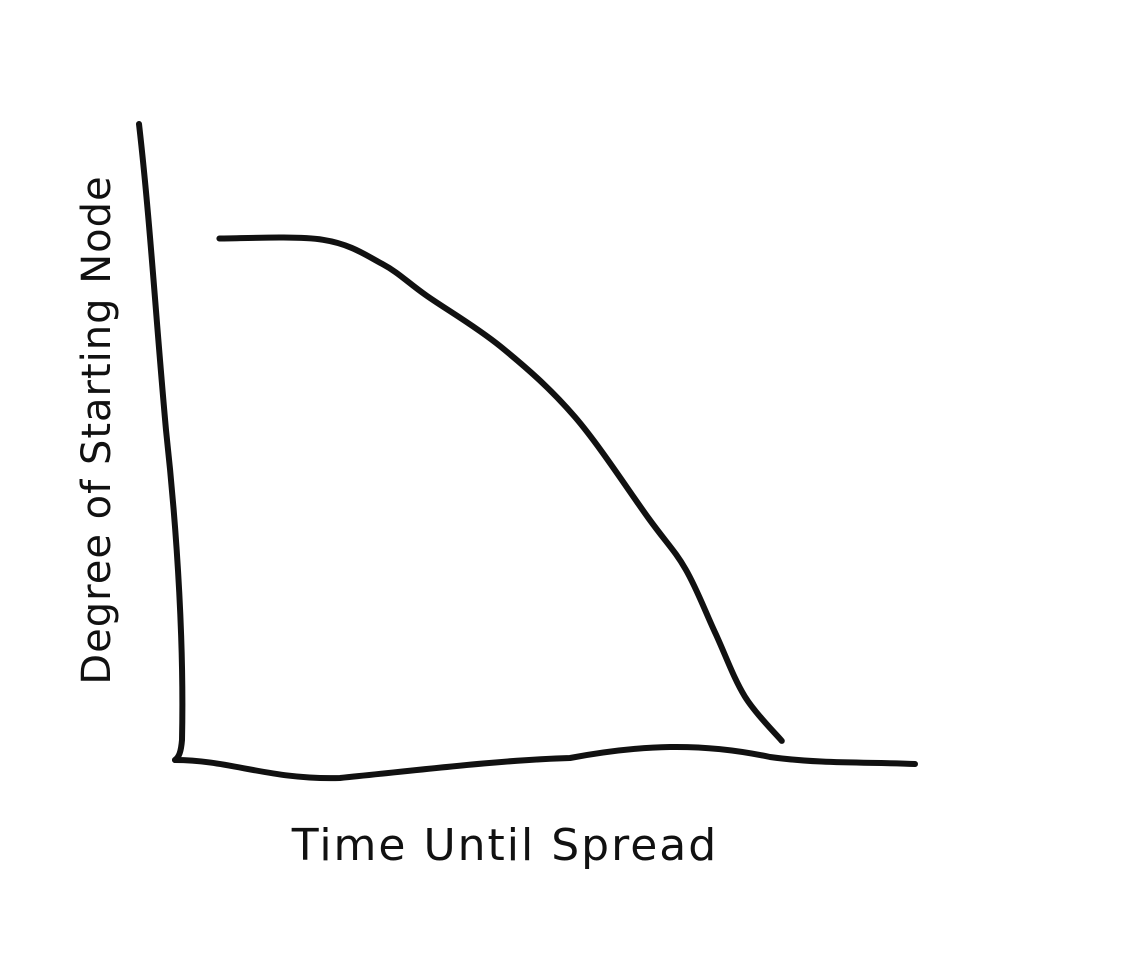  What do you see at coordinates (504, 845) in the screenshot?
I see `x-axis-label: Time Until Spread` at bounding box center [504, 845].